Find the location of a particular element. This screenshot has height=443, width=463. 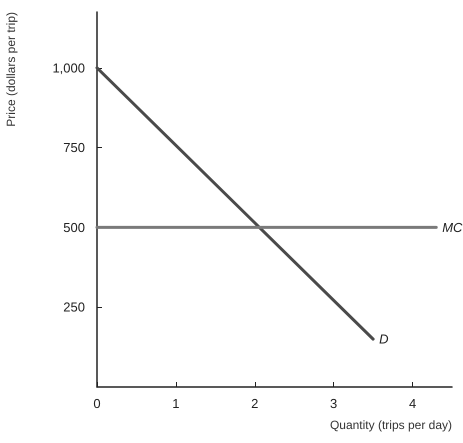

y-tick-label: 250 is located at coordinates (74, 307).